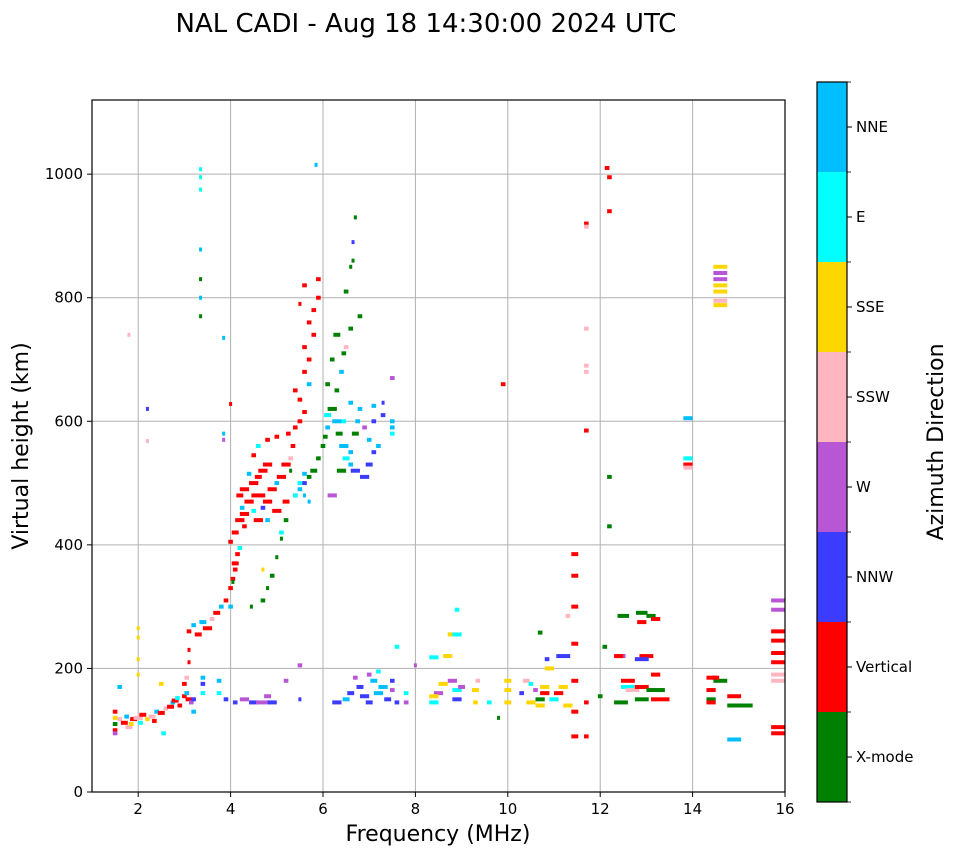 The width and height of the screenshot is (958, 857). Describe the element at coordinates (507, 809) in the screenshot. I see `x-tick-label: 10` at that location.